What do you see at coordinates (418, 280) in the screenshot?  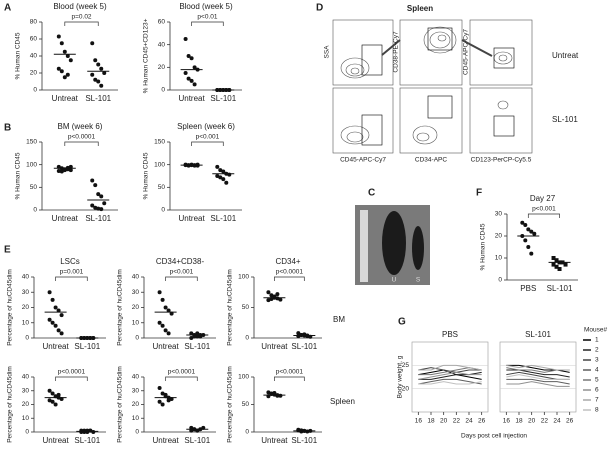 I see `photo-label: S` at bounding box center [418, 280].